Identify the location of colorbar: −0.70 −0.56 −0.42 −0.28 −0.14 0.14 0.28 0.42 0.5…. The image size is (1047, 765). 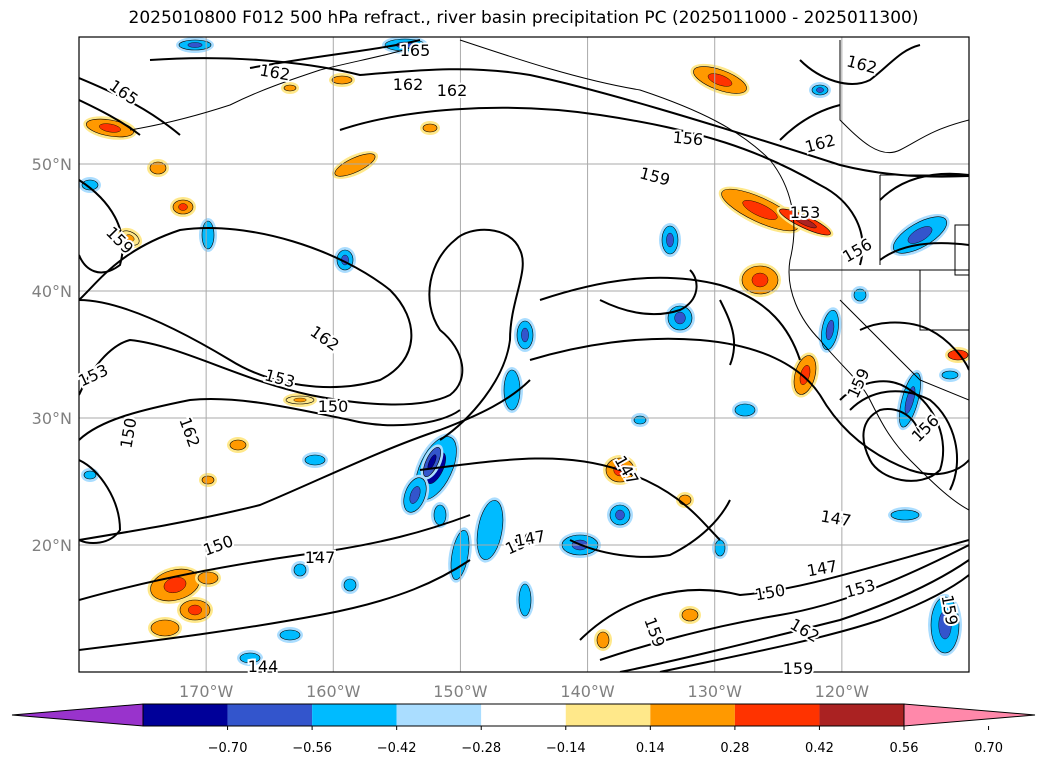
(523, 729).